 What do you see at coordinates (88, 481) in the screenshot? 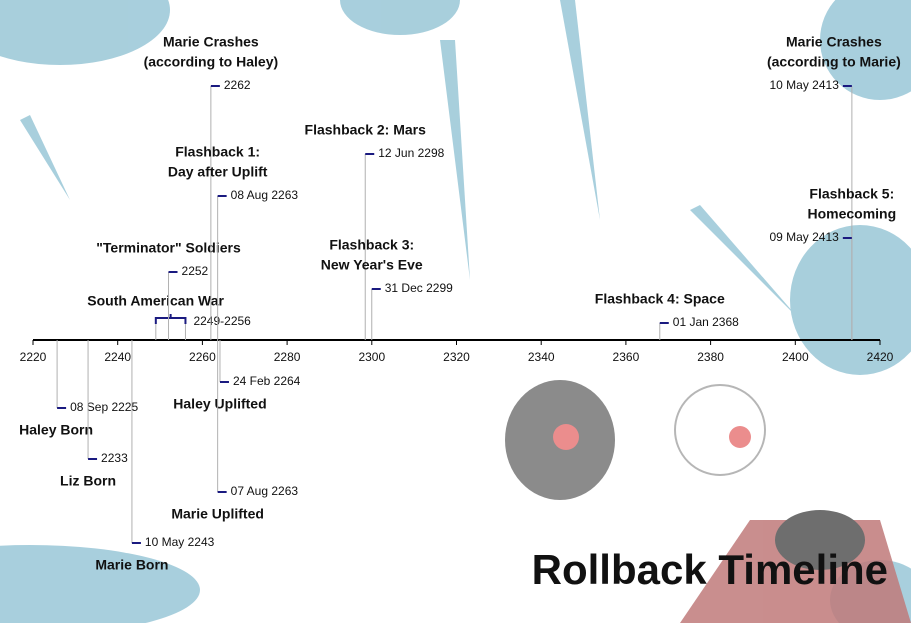
I see `event-title: Liz Born` at bounding box center [88, 481].